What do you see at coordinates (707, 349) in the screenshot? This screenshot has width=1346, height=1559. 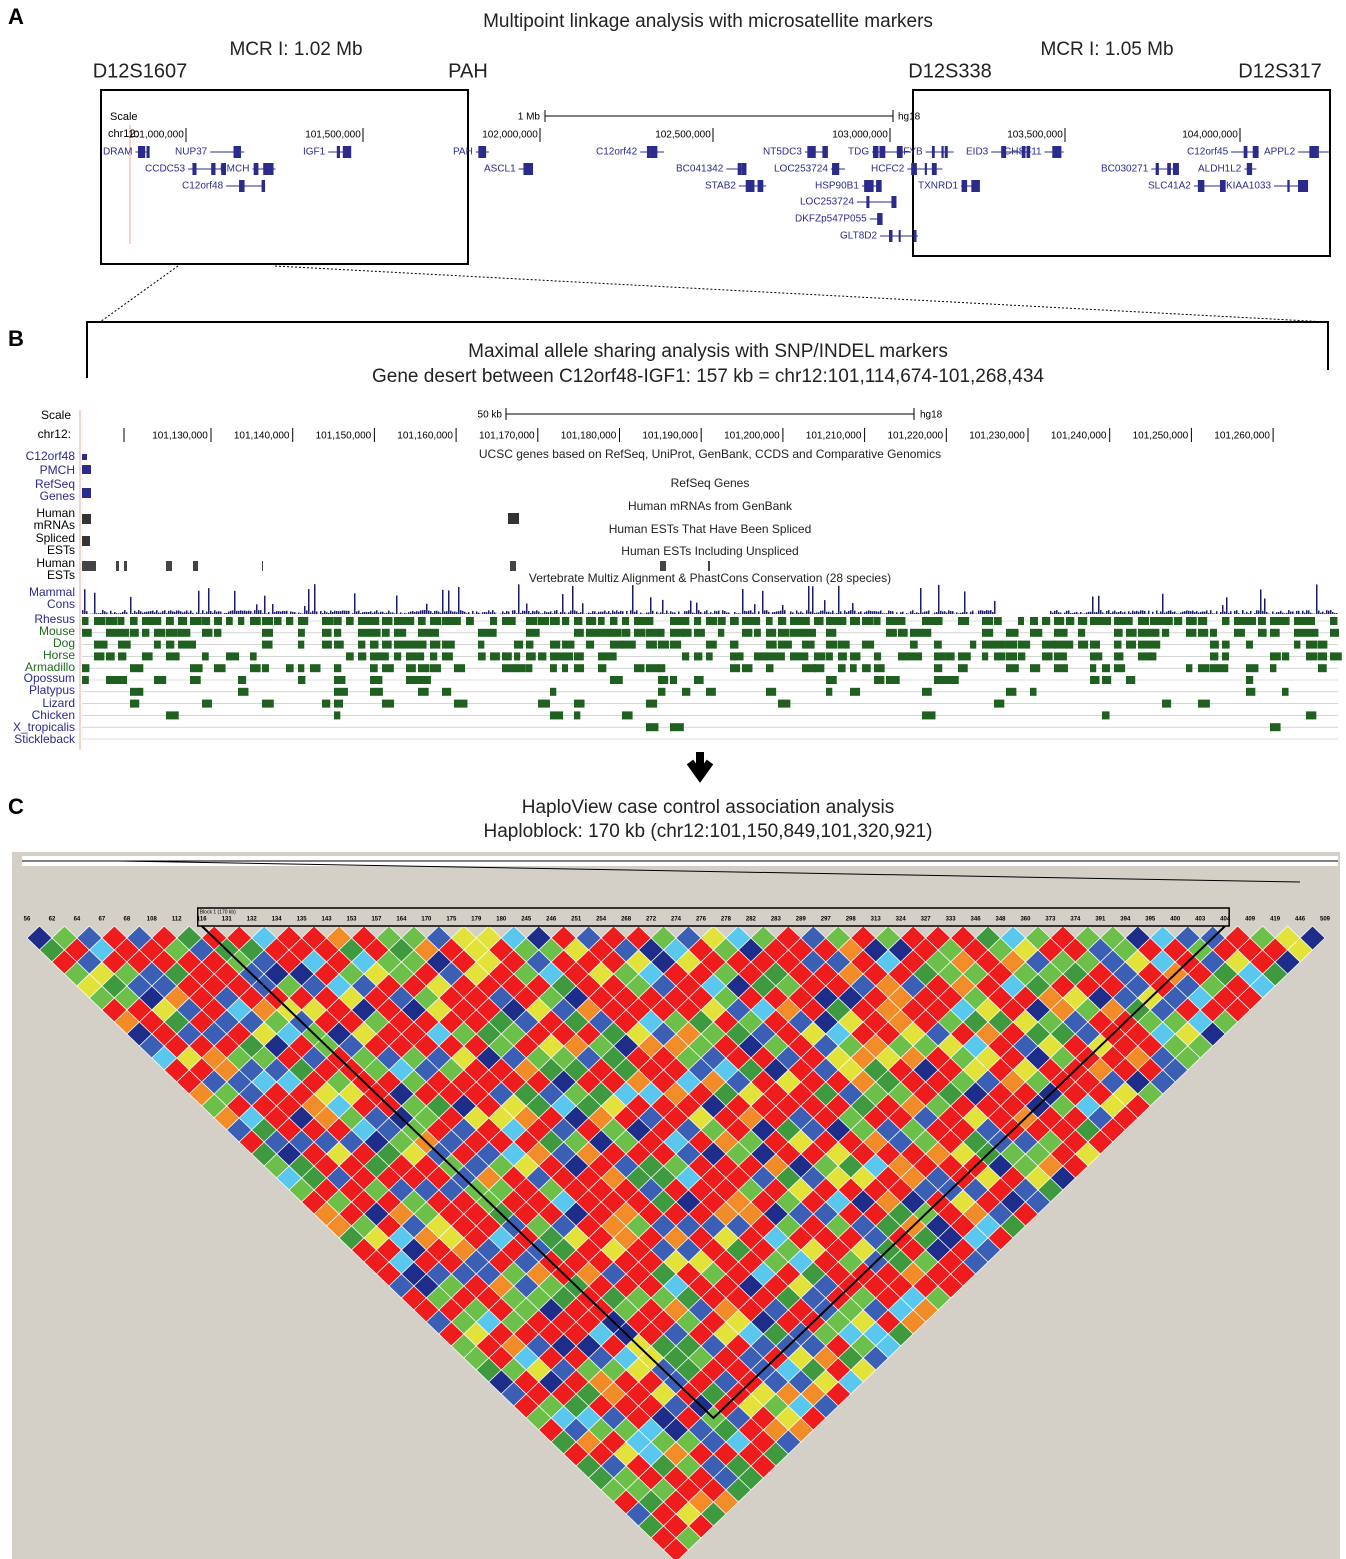 I see `bracket` at bounding box center [707, 349].